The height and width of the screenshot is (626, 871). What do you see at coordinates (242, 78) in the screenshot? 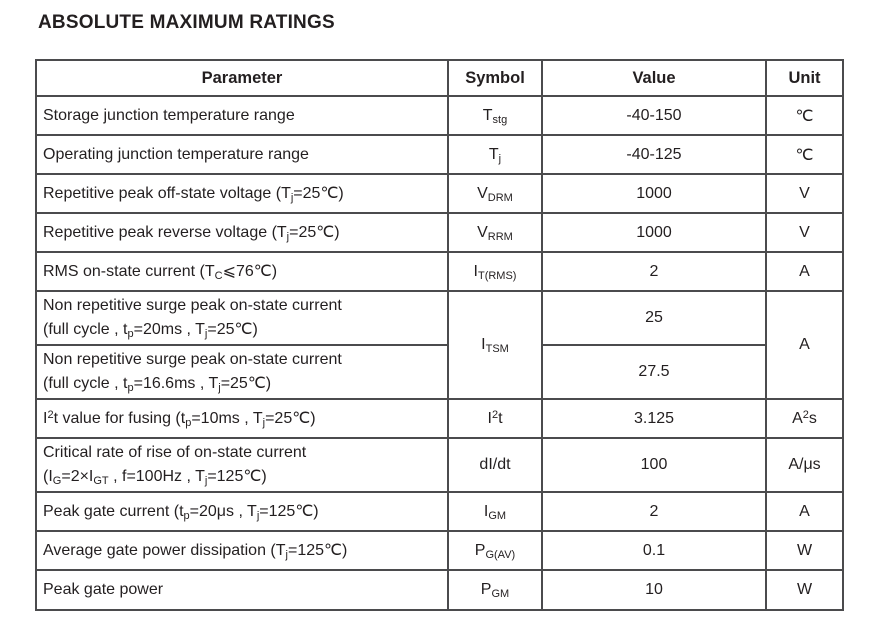
I see `column-header-parameter: Parameter` at bounding box center [242, 78].